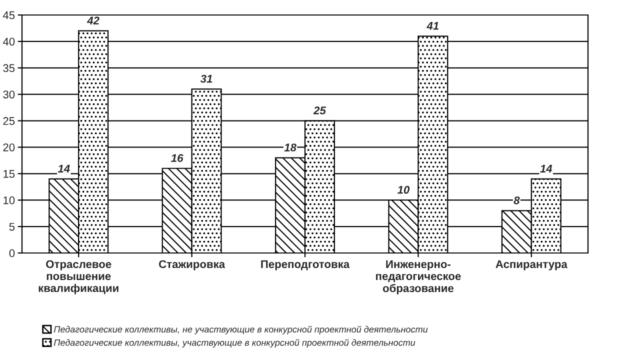 The height and width of the screenshot is (353, 624). I want to click on data-label: 31, so click(206, 78).